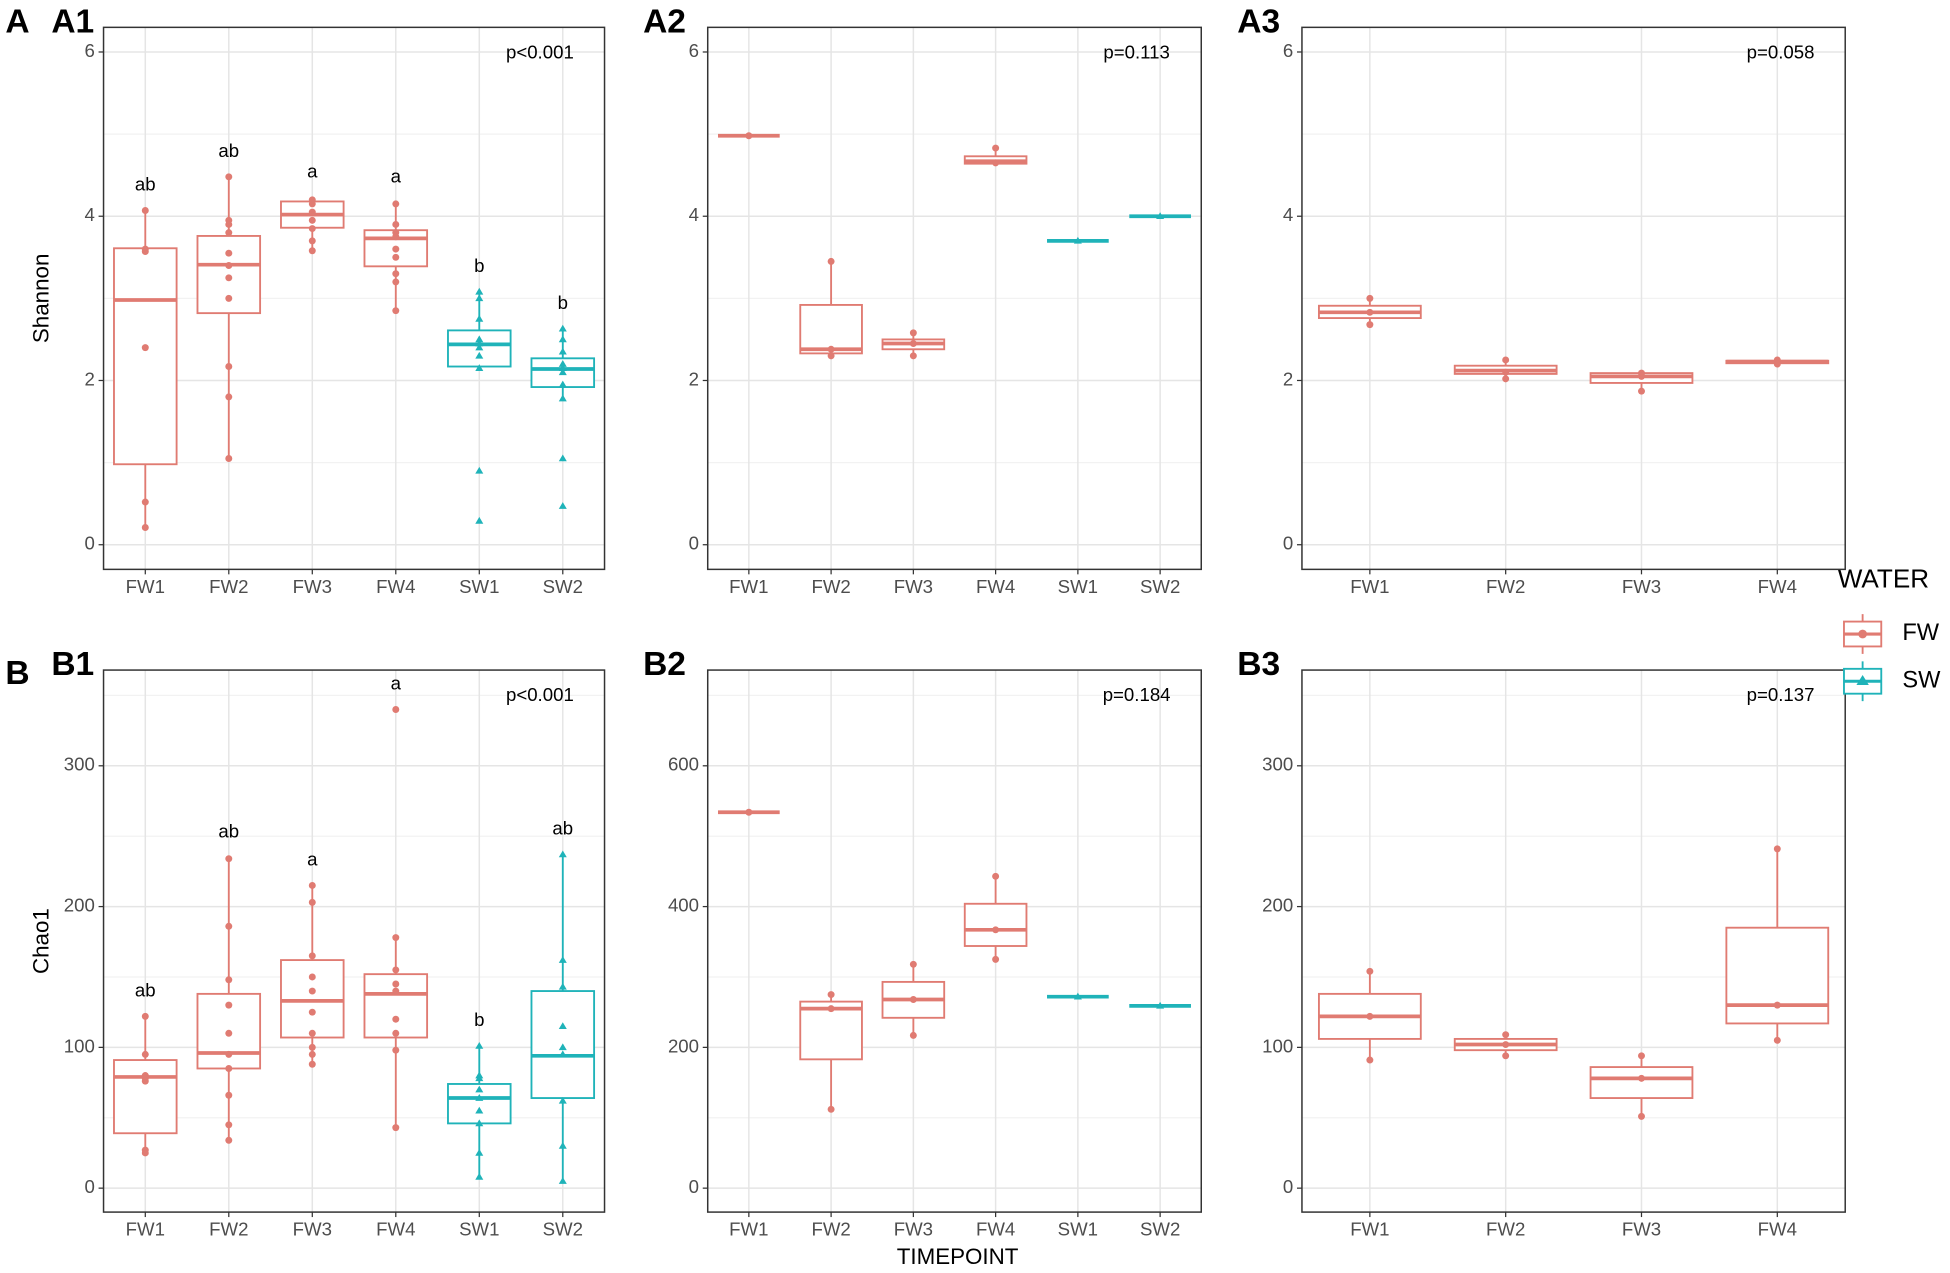 The image size is (1950, 1273). I want to click on panel-label: B1, so click(72, 664).